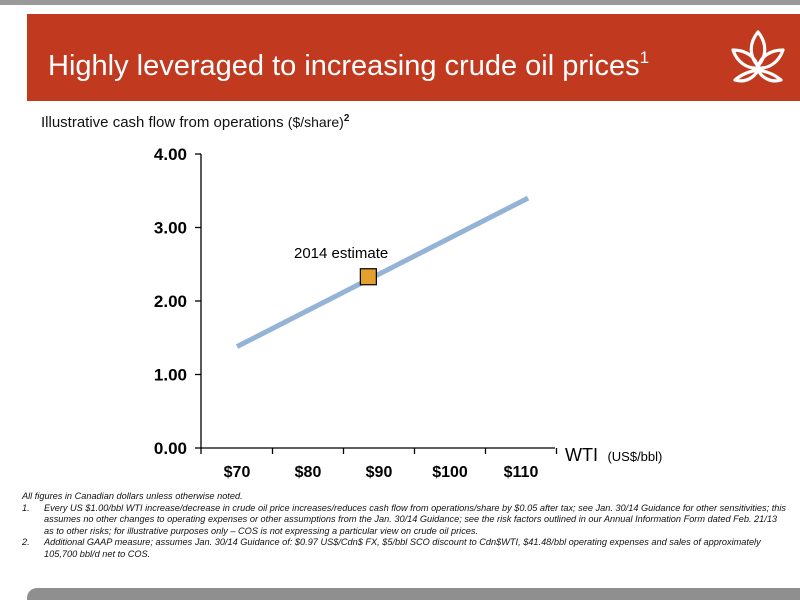 The height and width of the screenshot is (600, 800). What do you see at coordinates (413, 594) in the screenshot?
I see `bottom-bar` at bounding box center [413, 594].